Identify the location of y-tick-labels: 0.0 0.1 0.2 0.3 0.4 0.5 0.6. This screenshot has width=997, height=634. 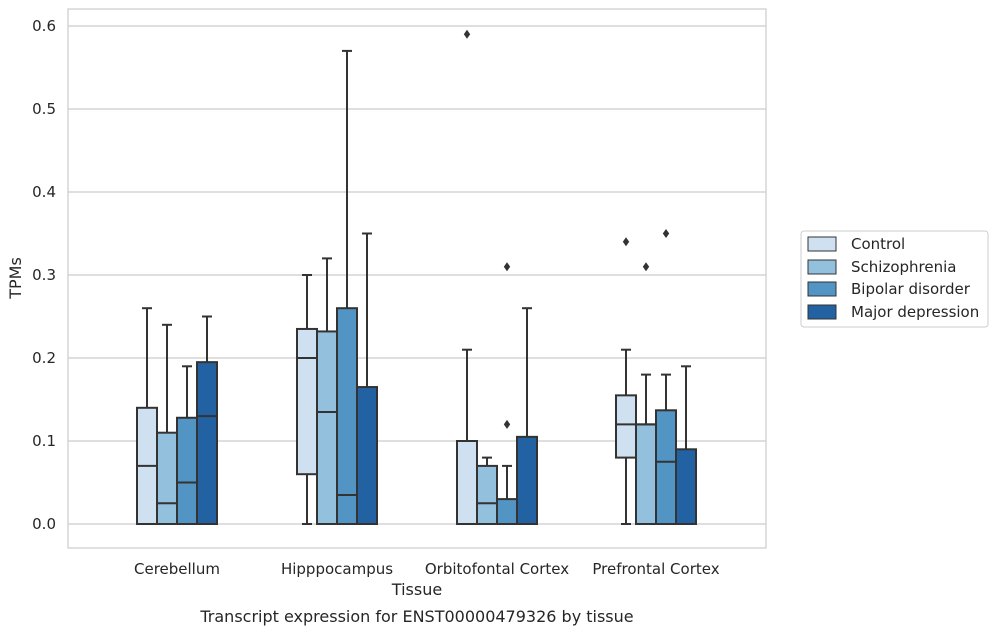
(44, 275).